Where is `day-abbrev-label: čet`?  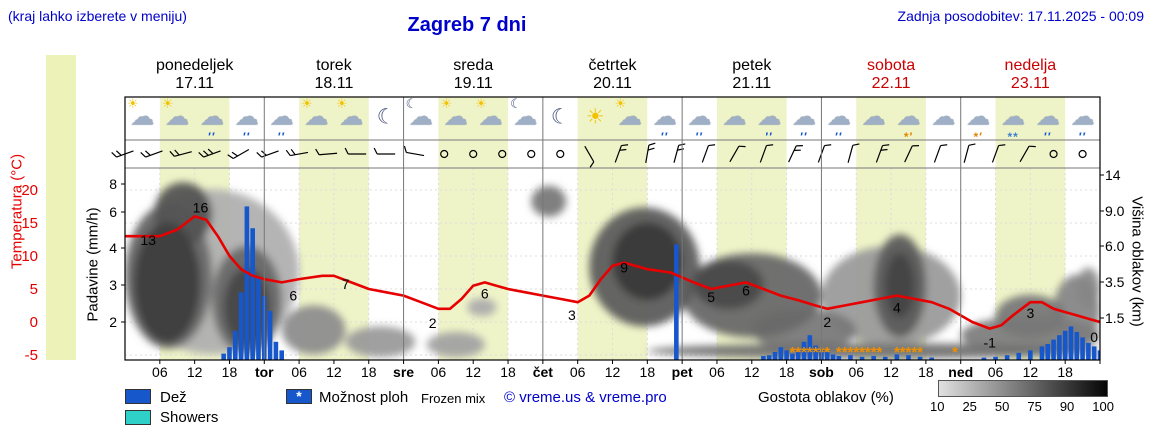 day-abbrev-label: čet is located at coordinates (543, 372).